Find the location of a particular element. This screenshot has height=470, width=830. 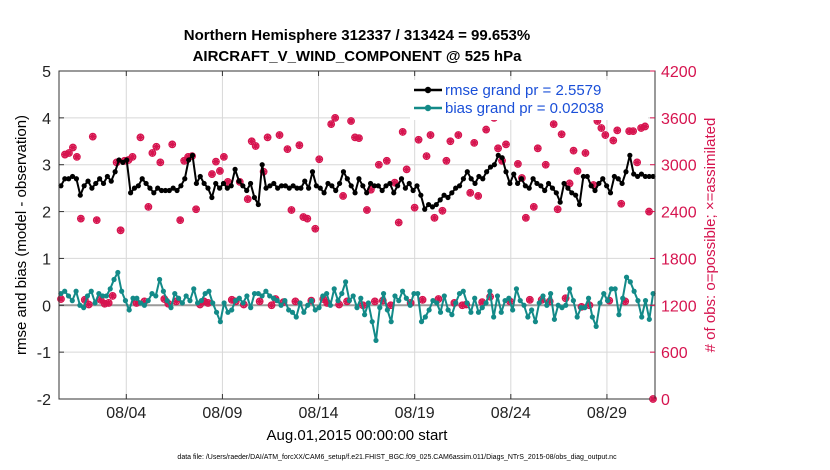

y-tick-label: 2 is located at coordinates (46, 213).